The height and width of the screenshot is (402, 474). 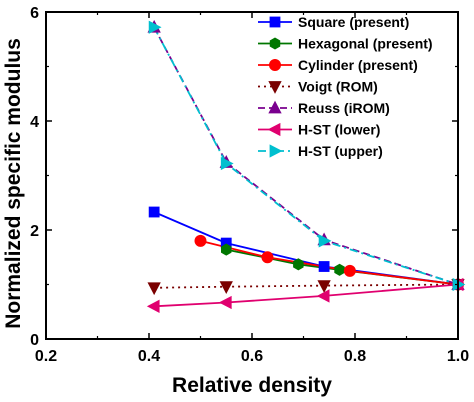 What do you see at coordinates (353, 22) in the screenshot?
I see `legend-label-0: Square (present)` at bounding box center [353, 22].